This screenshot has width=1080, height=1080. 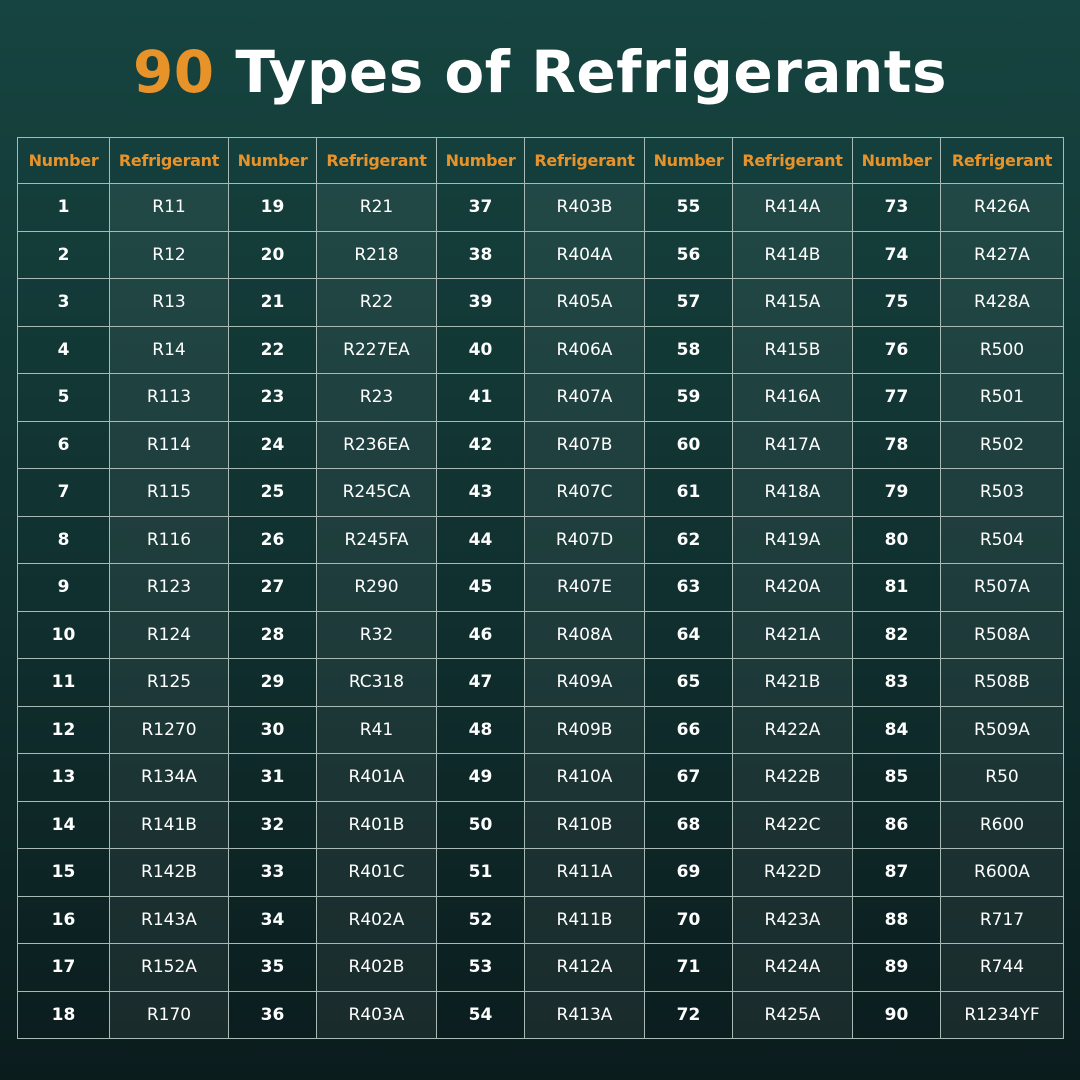 I want to click on number-cell: 54, so click(x=480, y=1014).